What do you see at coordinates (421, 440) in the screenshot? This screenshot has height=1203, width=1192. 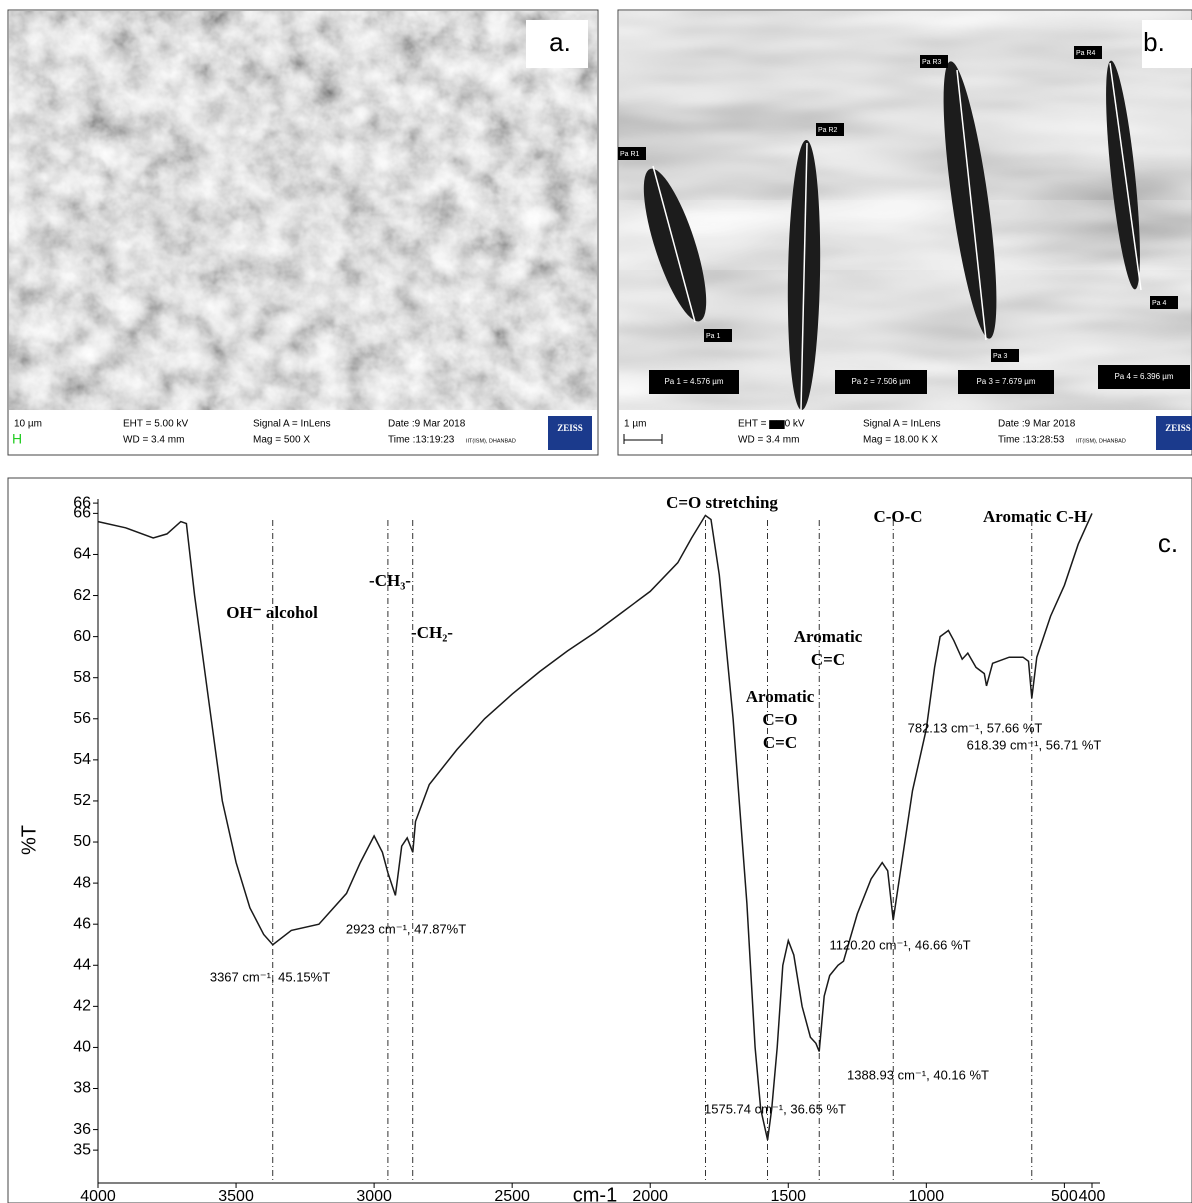 I see `time: Time :13:19:23` at bounding box center [421, 440].